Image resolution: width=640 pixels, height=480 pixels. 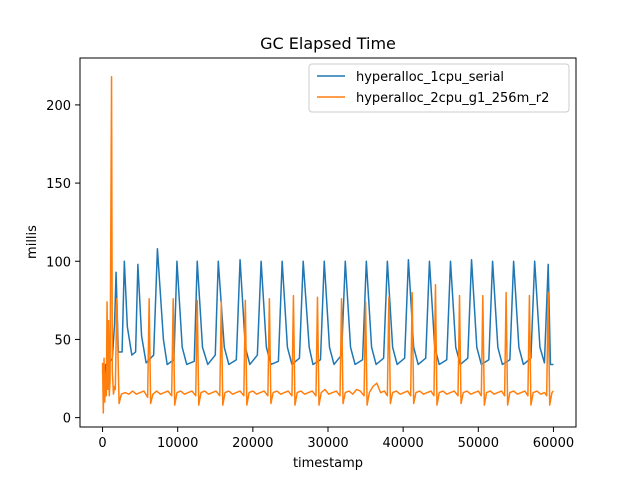 What do you see at coordinates (452, 98) in the screenshot?
I see `legend-label-series-2: hyperalloc_2cpu_g1_256m_r2` at bounding box center [452, 98].